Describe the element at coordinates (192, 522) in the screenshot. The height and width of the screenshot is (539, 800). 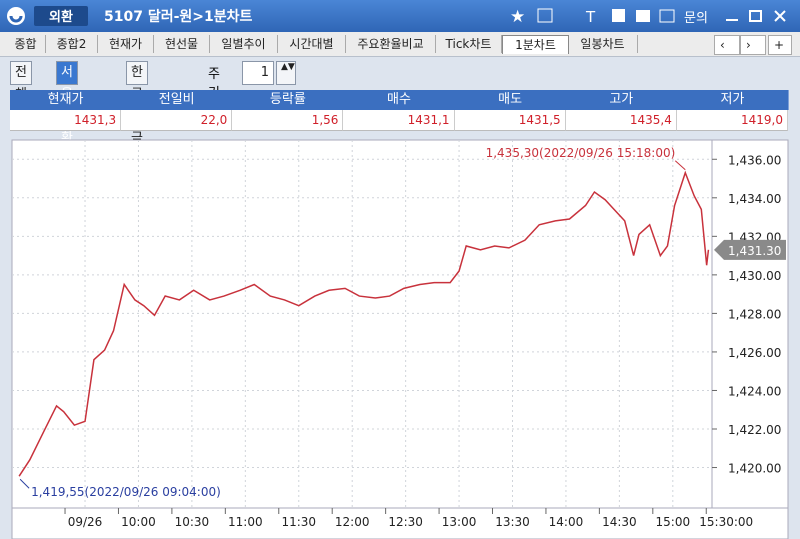
I see `x-tick-label: 10:30` at that location.